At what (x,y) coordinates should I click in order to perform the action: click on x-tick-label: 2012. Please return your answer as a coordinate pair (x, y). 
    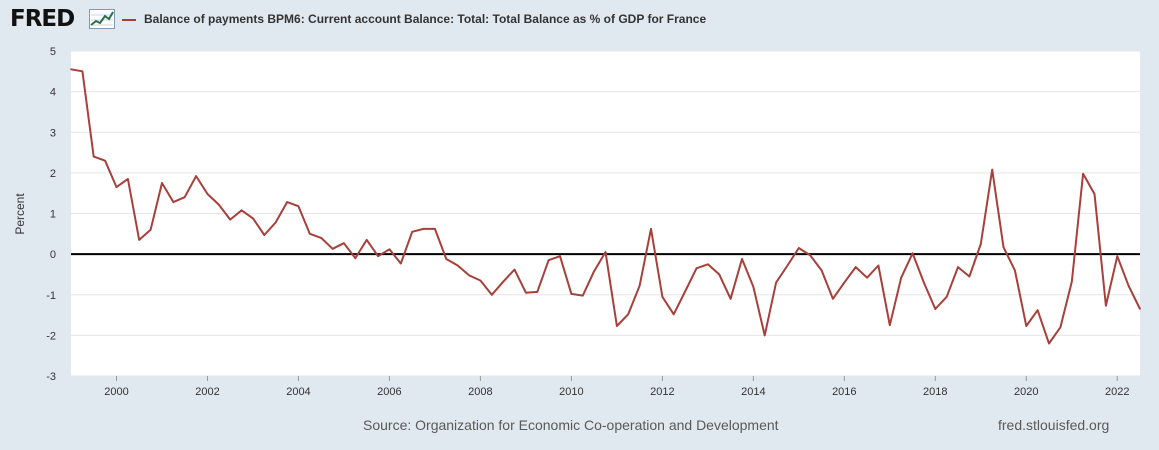
    Looking at the image, I should click on (662, 392).